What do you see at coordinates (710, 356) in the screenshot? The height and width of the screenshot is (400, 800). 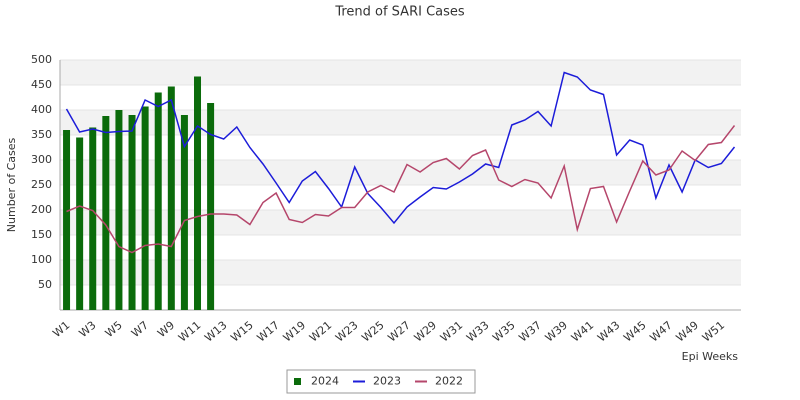 I see `x-axis-label: Epi Weeks` at bounding box center [710, 356].